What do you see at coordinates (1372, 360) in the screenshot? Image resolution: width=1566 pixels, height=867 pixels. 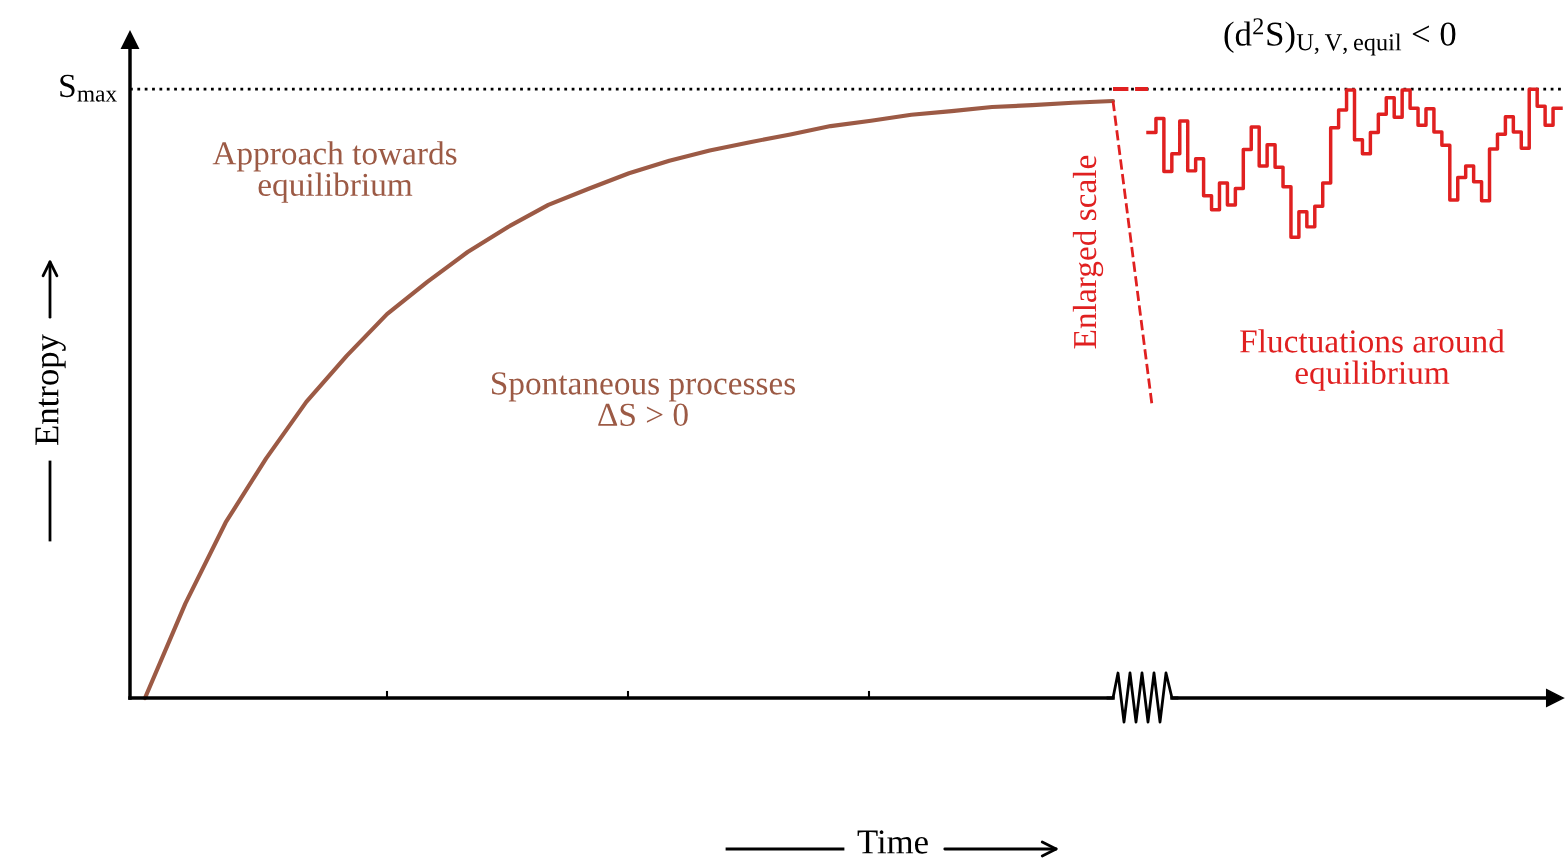 I see `annotation: Fluctuations around equilibrium` at bounding box center [1372, 360].